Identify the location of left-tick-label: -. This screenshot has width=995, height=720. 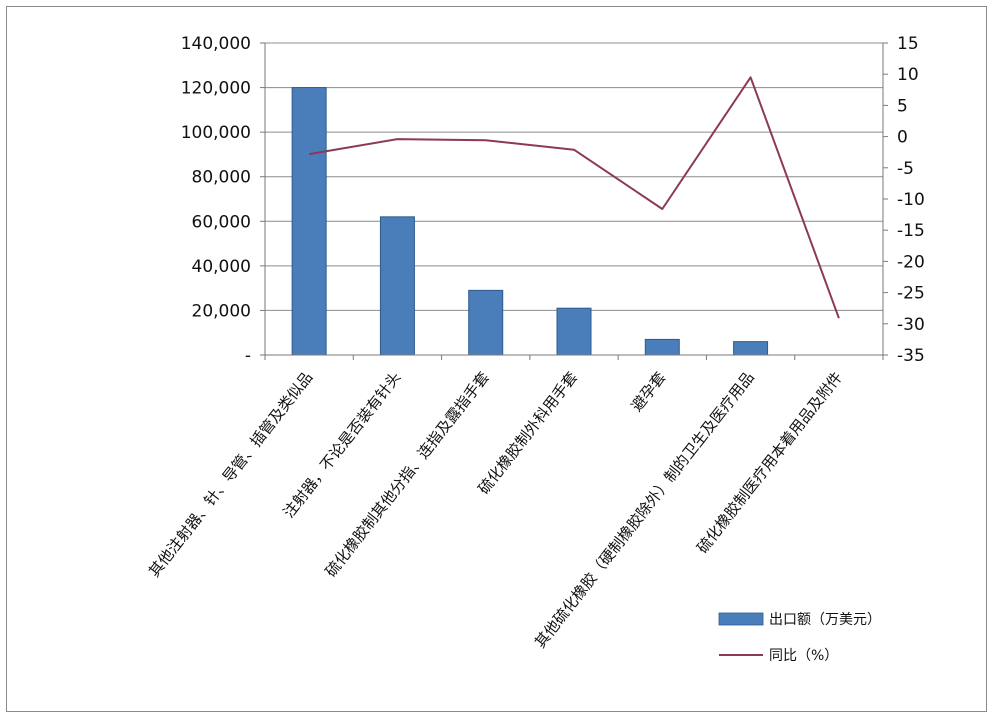
(248, 356).